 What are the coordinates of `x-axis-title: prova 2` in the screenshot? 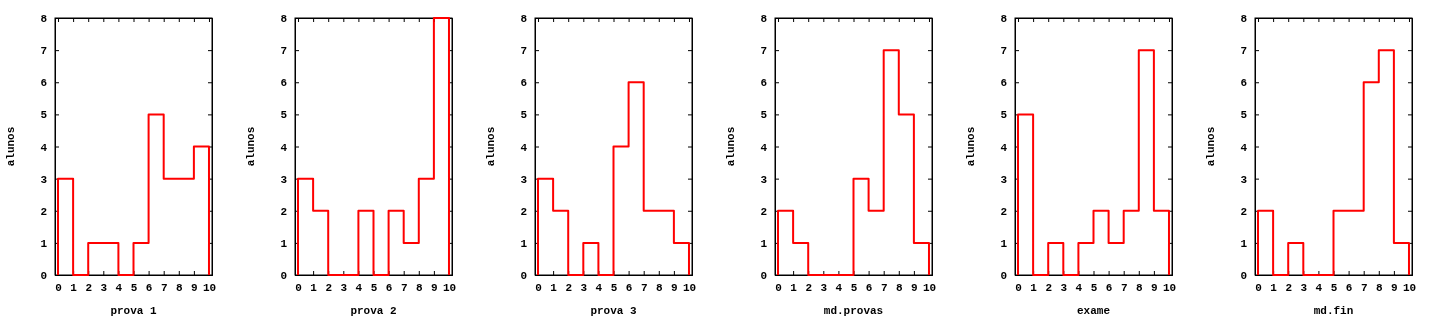 It's located at (373, 311).